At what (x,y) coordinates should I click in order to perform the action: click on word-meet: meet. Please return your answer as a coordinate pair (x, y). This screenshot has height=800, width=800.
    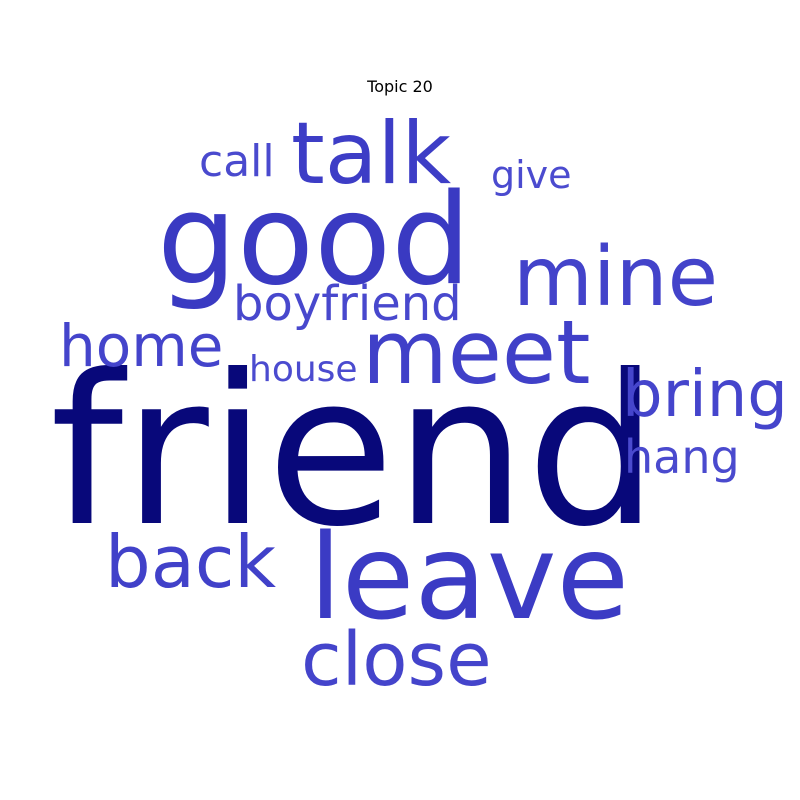
    Looking at the image, I should click on (476, 352).